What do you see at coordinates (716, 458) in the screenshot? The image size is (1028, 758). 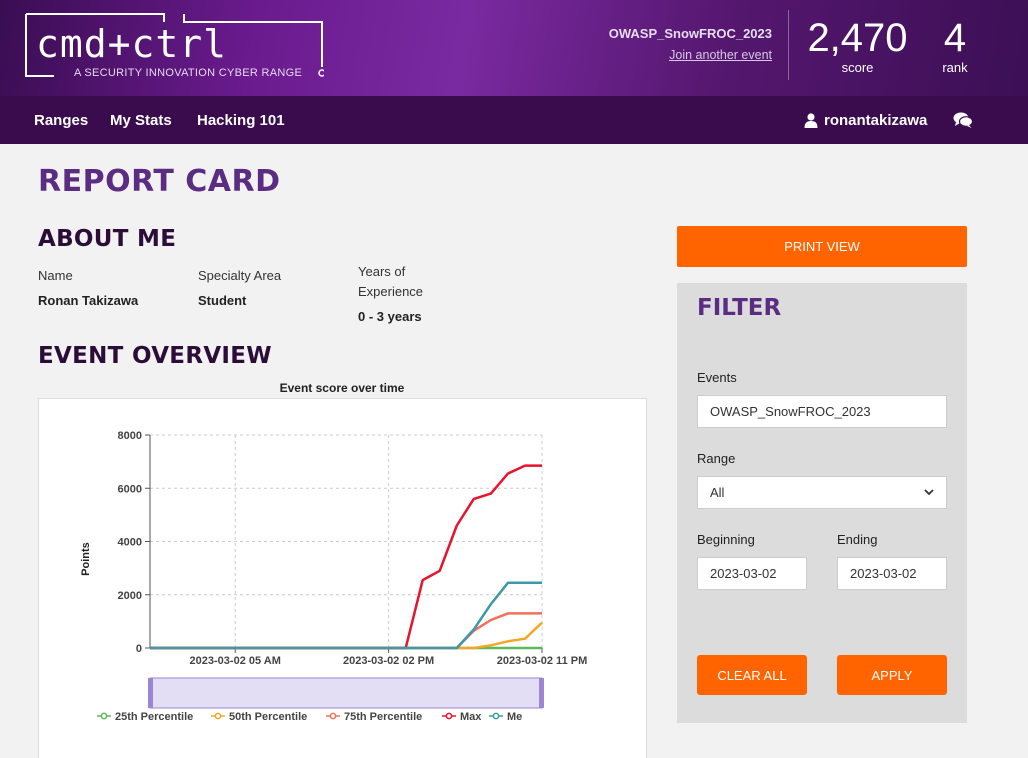 I see `range-label: Range` at bounding box center [716, 458].